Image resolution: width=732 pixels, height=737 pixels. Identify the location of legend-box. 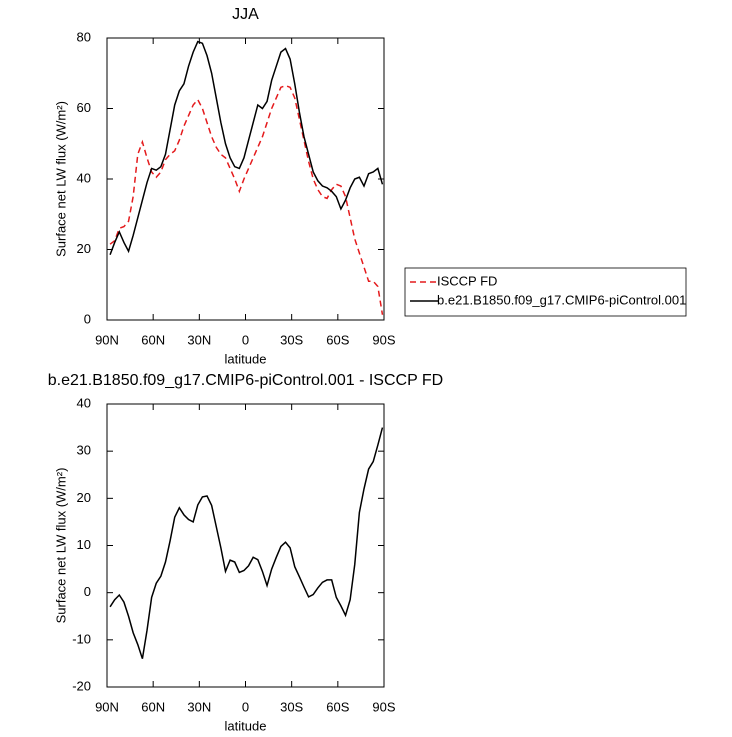
(545, 292).